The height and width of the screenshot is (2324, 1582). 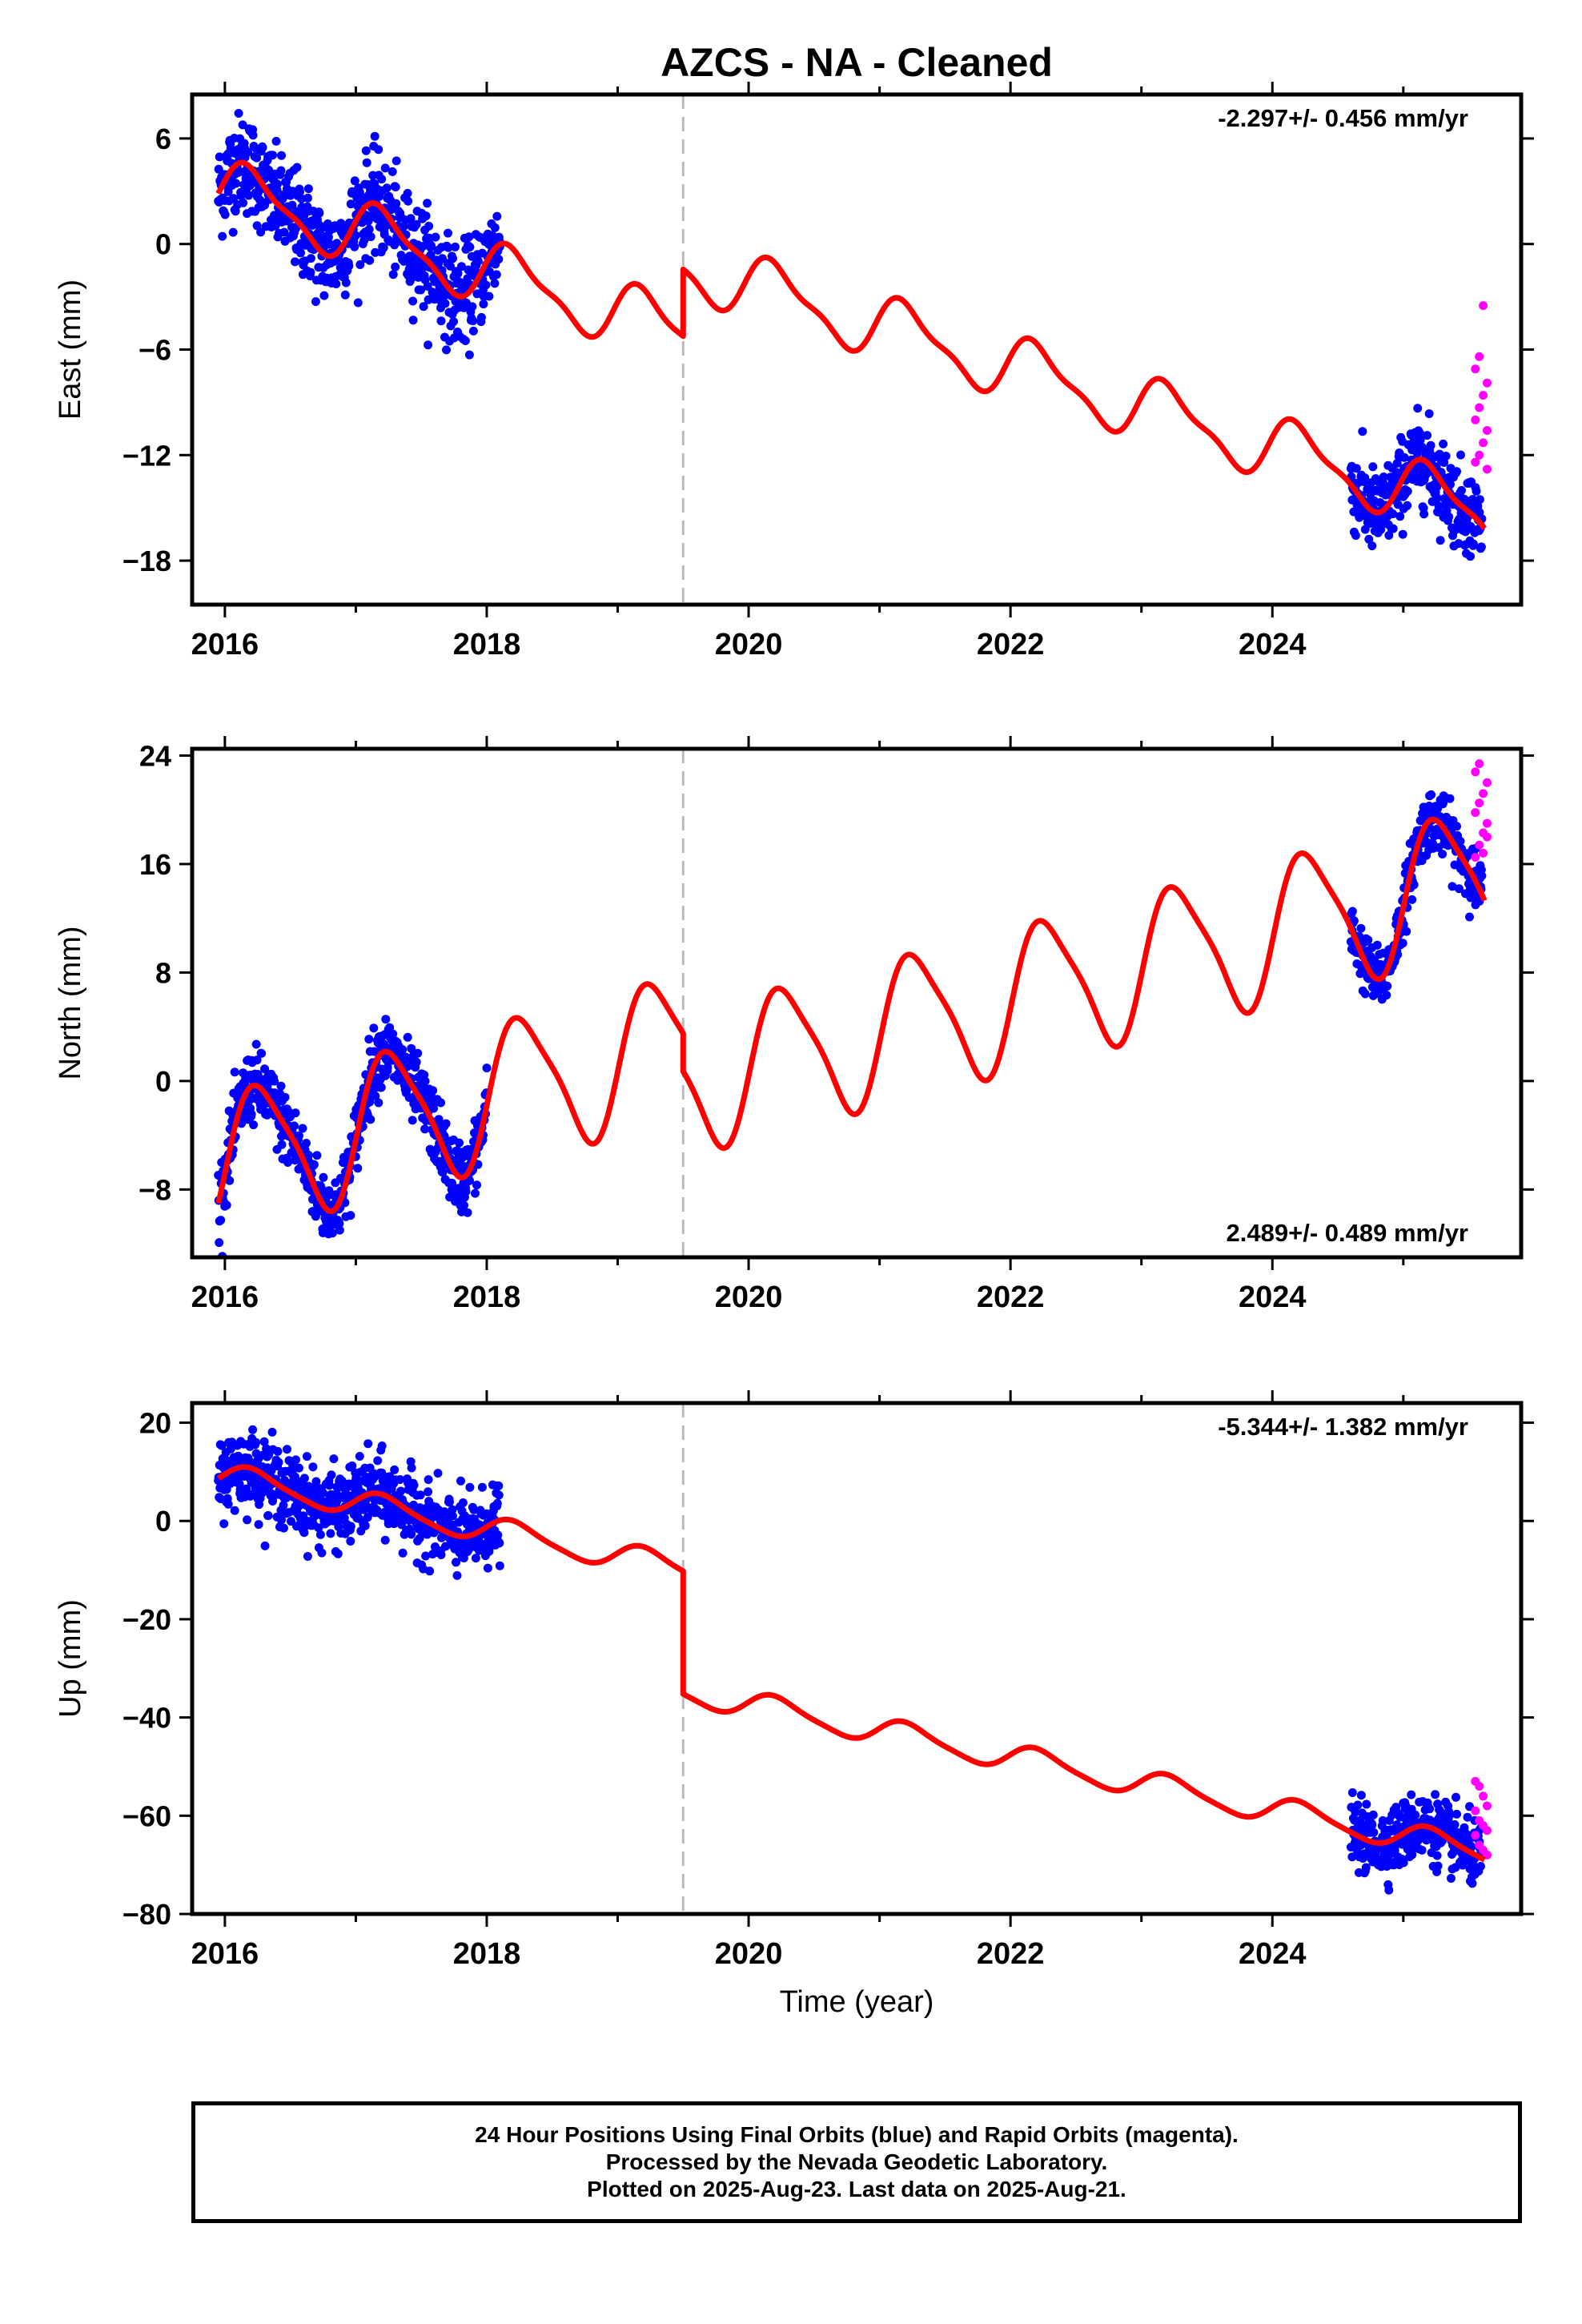 What do you see at coordinates (851, 1663) in the screenshot?
I see `model-curve` at bounding box center [851, 1663].